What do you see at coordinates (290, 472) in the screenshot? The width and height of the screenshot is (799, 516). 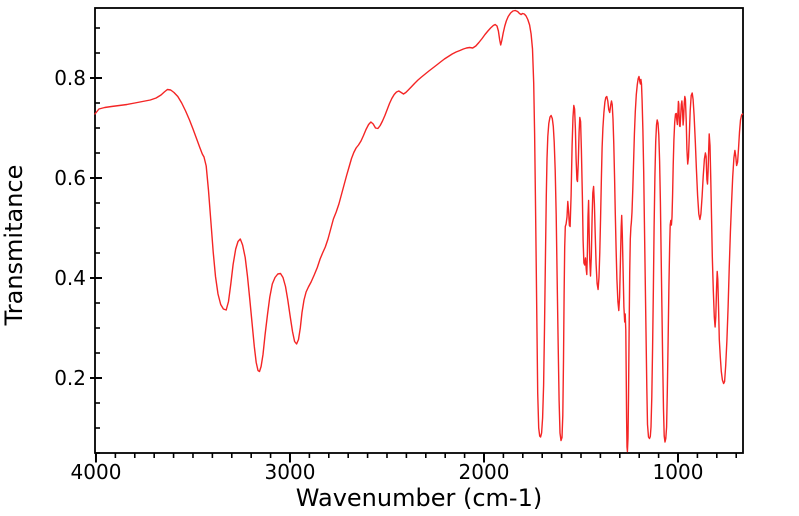 I see `x-tick-label: 3000` at bounding box center [290, 472].